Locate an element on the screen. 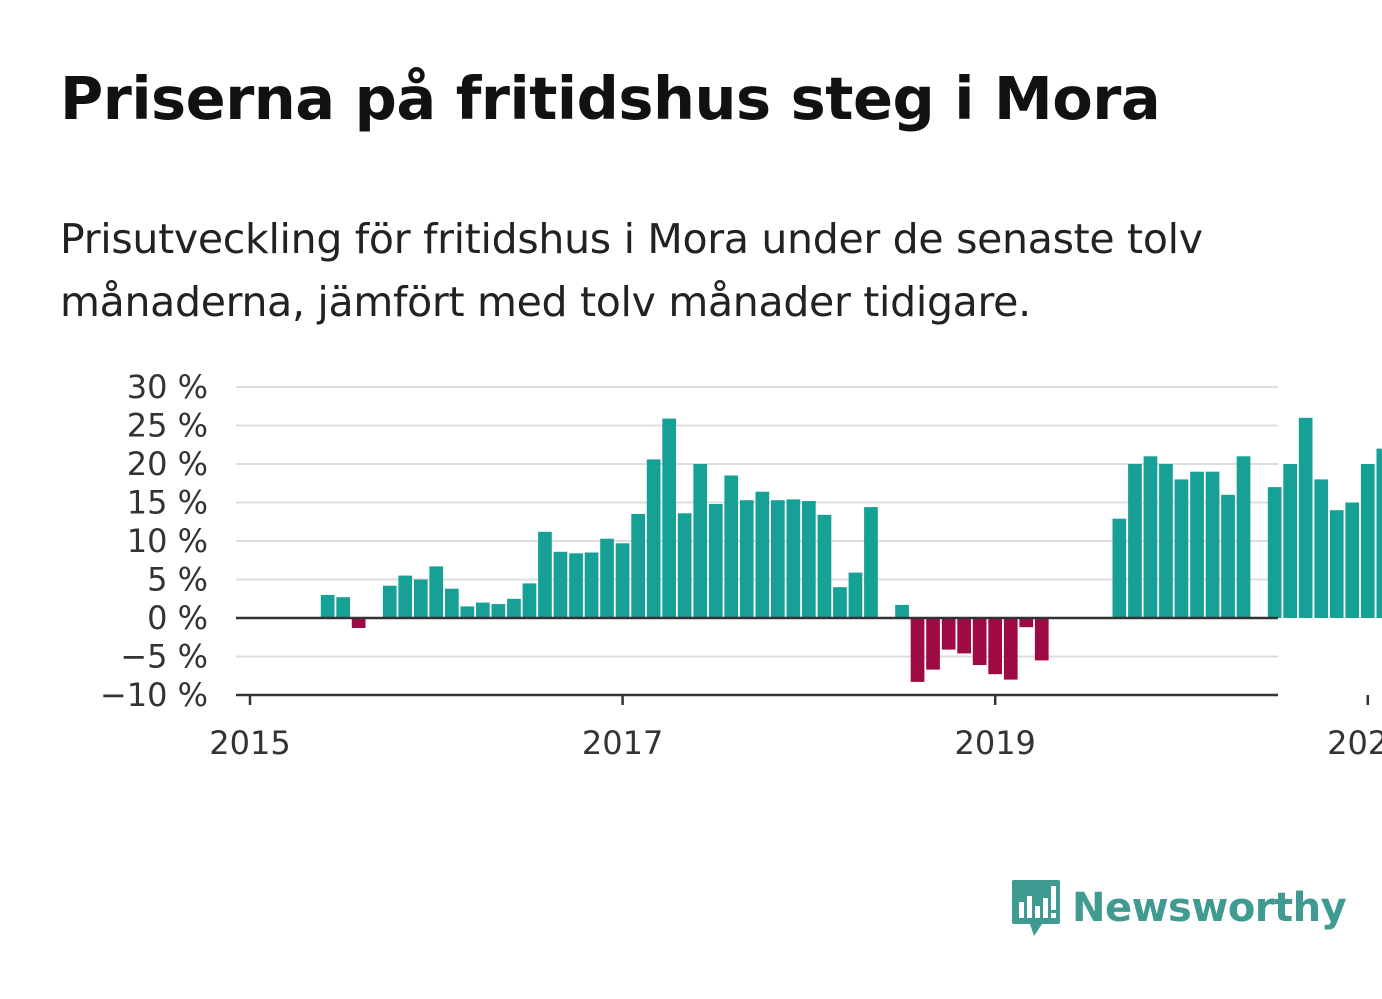 This screenshot has width=1382, height=999. chart-title: Priserna på fritidshus steg i Mora is located at coordinates (610, 98).